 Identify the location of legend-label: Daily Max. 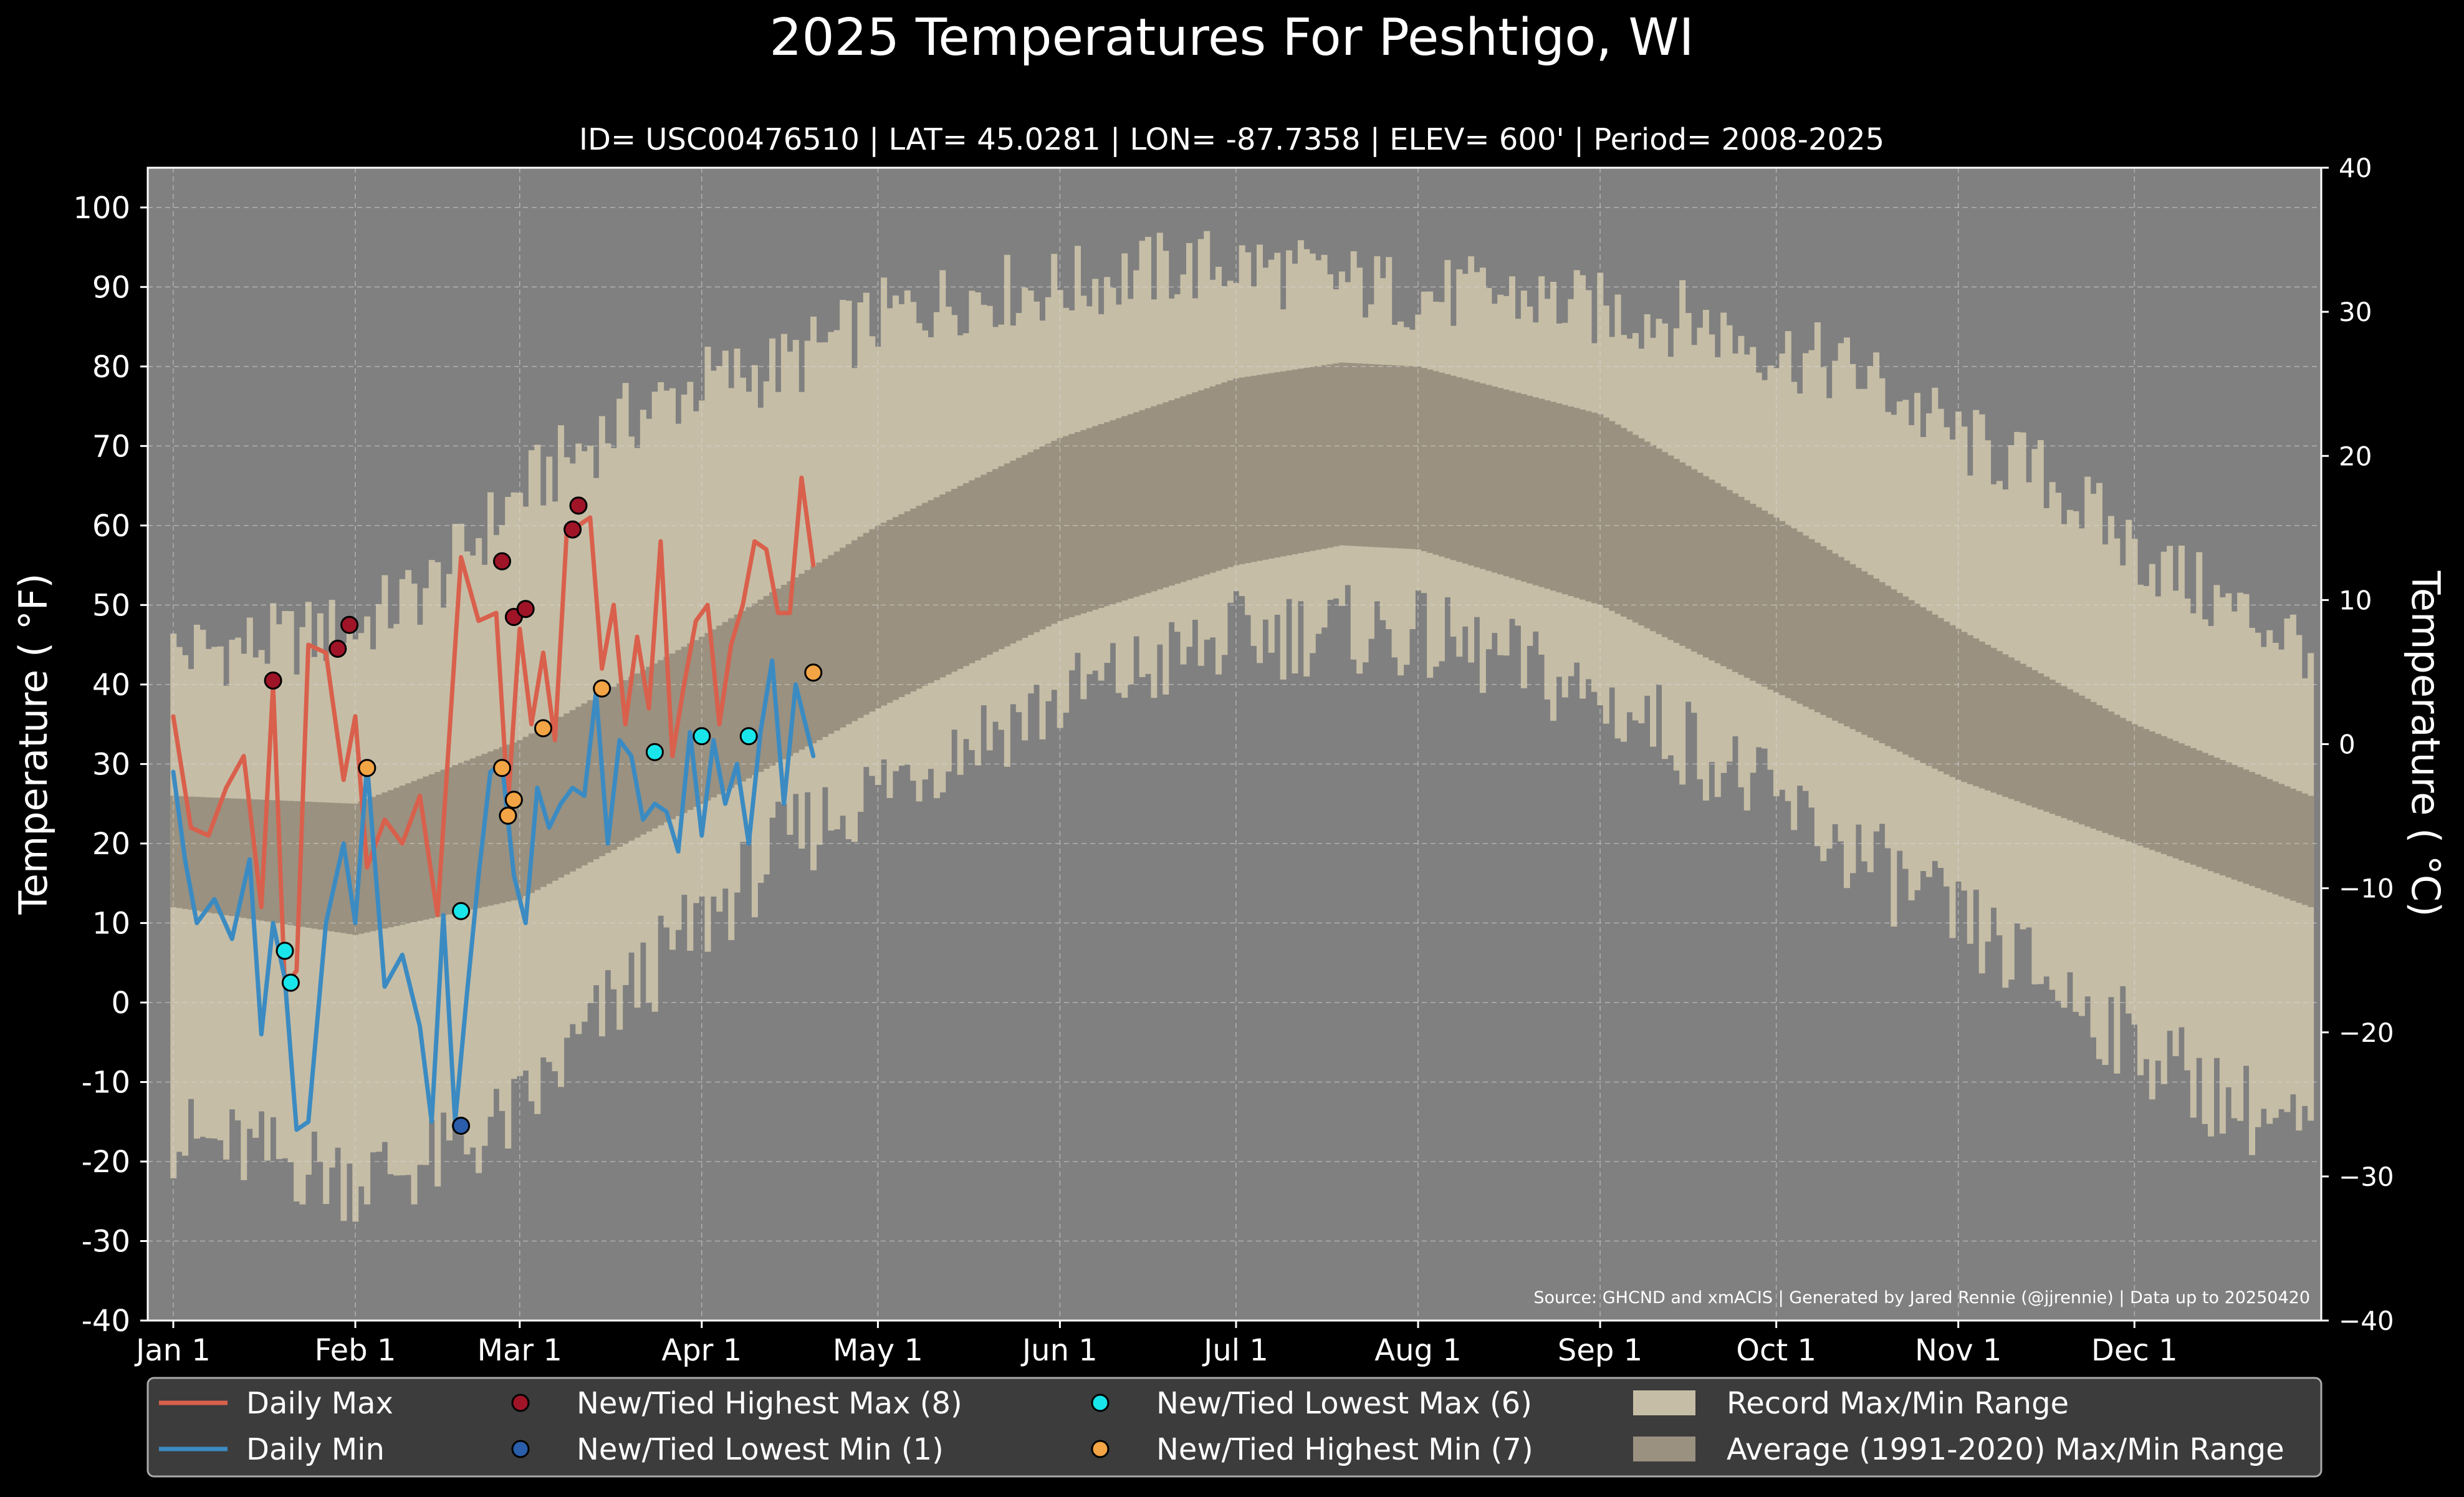
(319, 1403).